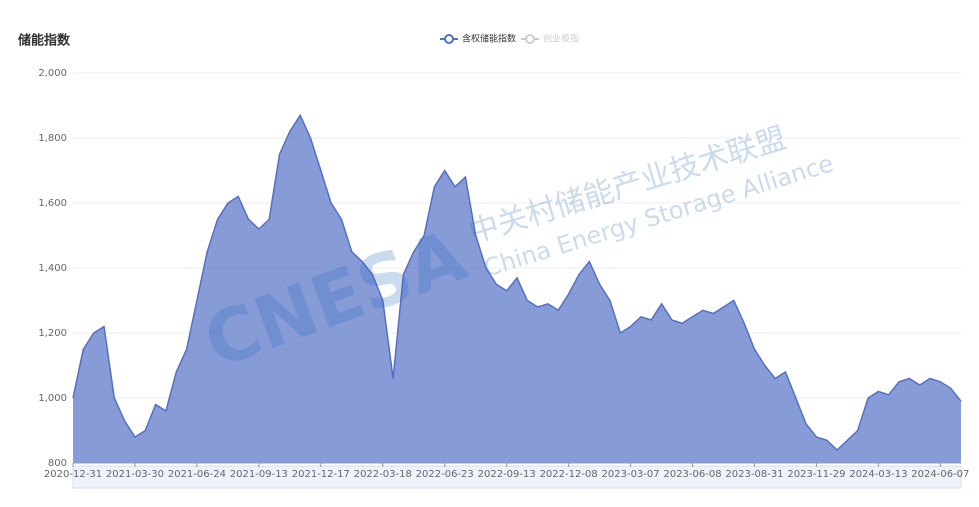 The image size is (979, 507). I want to click on data-zoom, so click(517, 477).